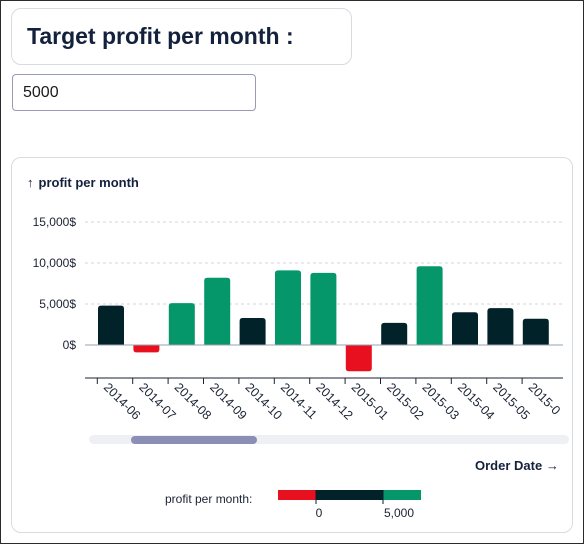  Describe the element at coordinates (88, 182) in the screenshot. I see `y-axis-sort-label: profit per month` at that location.